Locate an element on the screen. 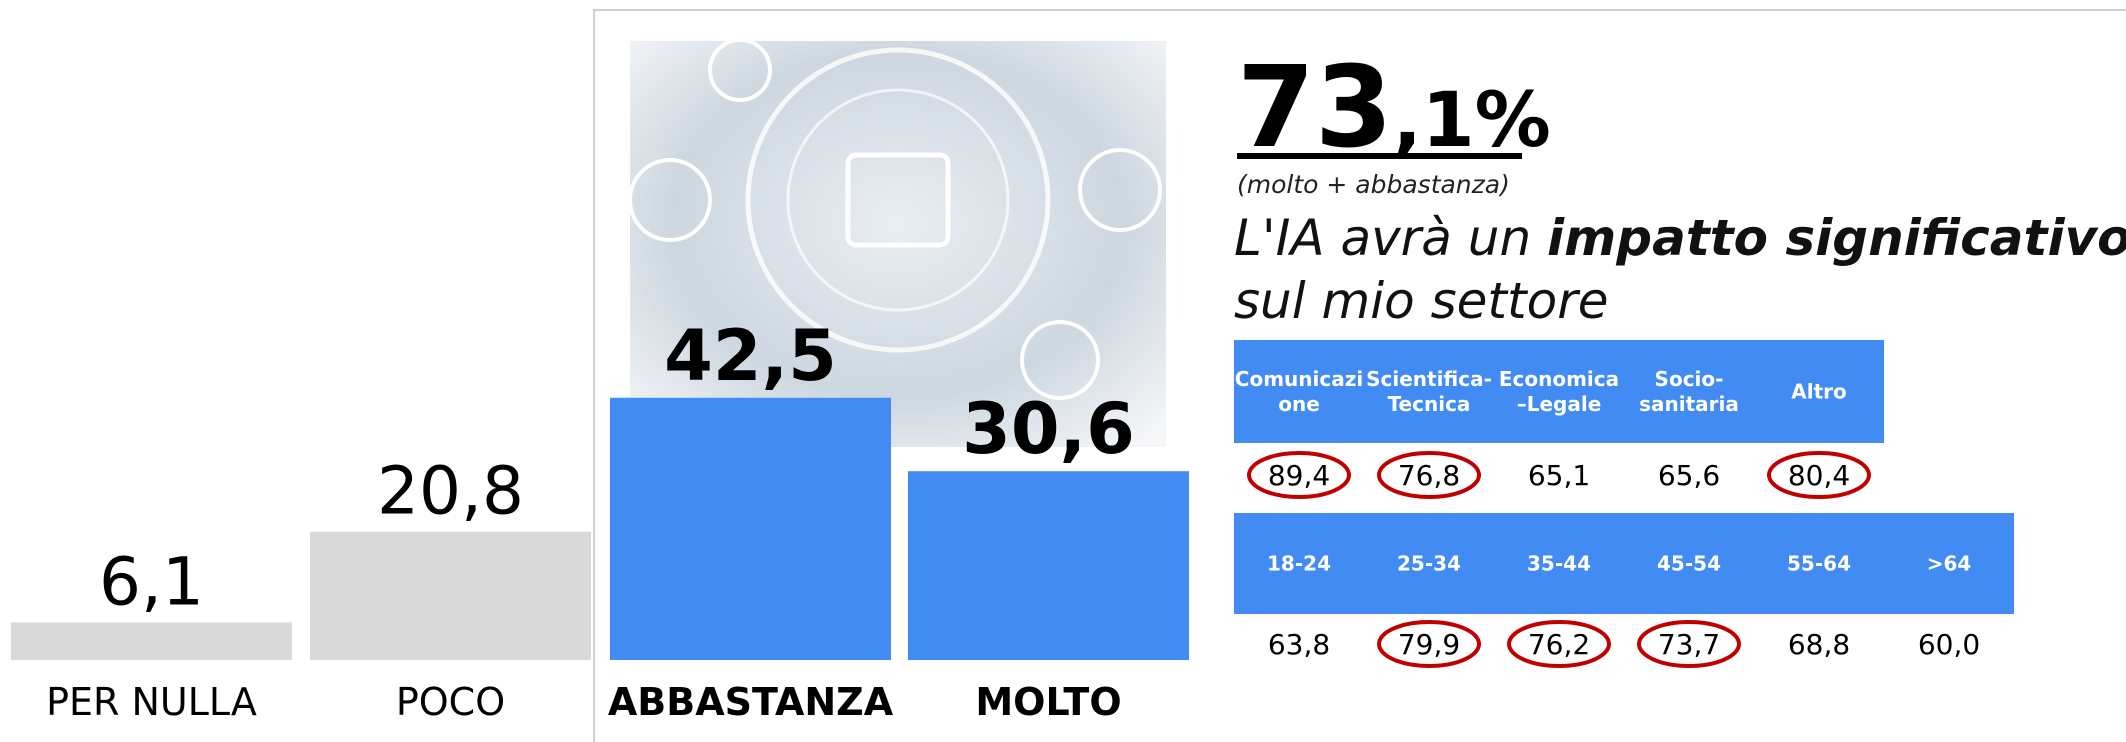  table-header: 55-64 is located at coordinates (1819, 564).